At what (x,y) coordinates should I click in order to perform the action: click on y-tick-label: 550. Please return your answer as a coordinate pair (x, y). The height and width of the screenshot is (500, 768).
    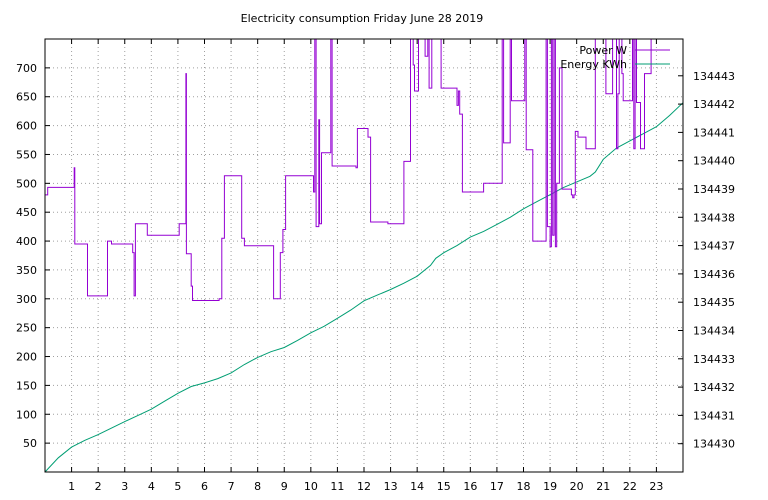
    Looking at the image, I should click on (26, 154).